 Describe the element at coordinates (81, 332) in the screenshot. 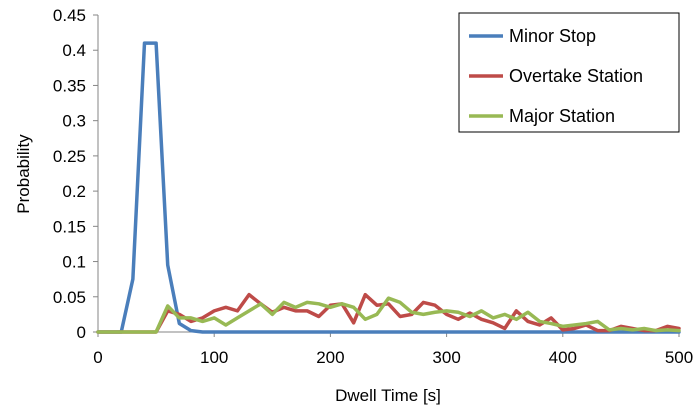

I see `y-tick-label: 0` at that location.